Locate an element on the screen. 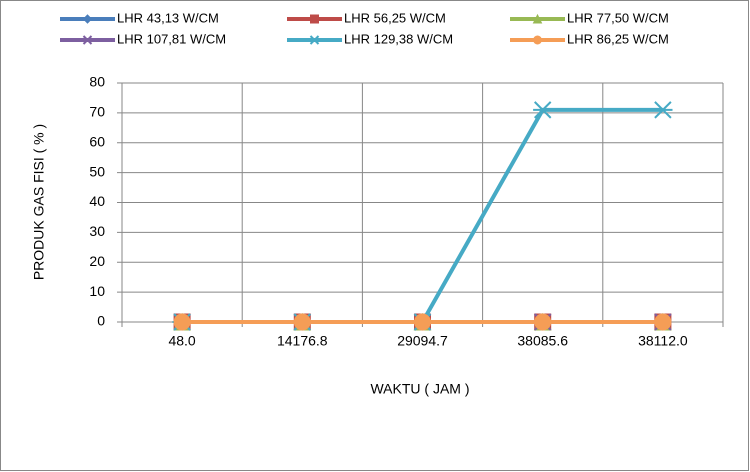 The image size is (750, 472). legend-label: LHR 86,25 W/CM is located at coordinates (618, 38).